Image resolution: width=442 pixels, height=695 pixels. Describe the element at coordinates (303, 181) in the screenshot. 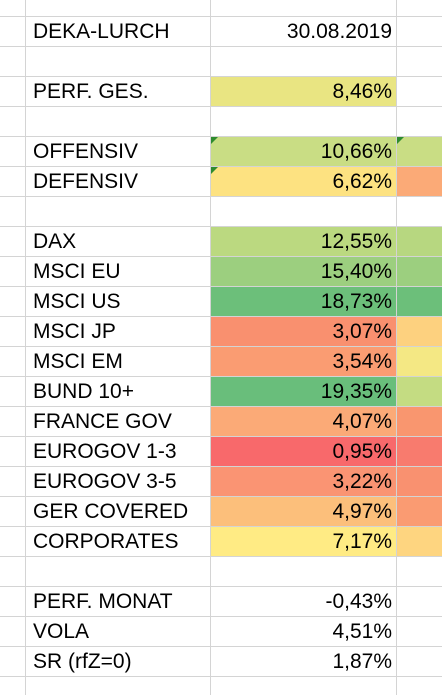

I see `value-cell: 6,62%` at that location.